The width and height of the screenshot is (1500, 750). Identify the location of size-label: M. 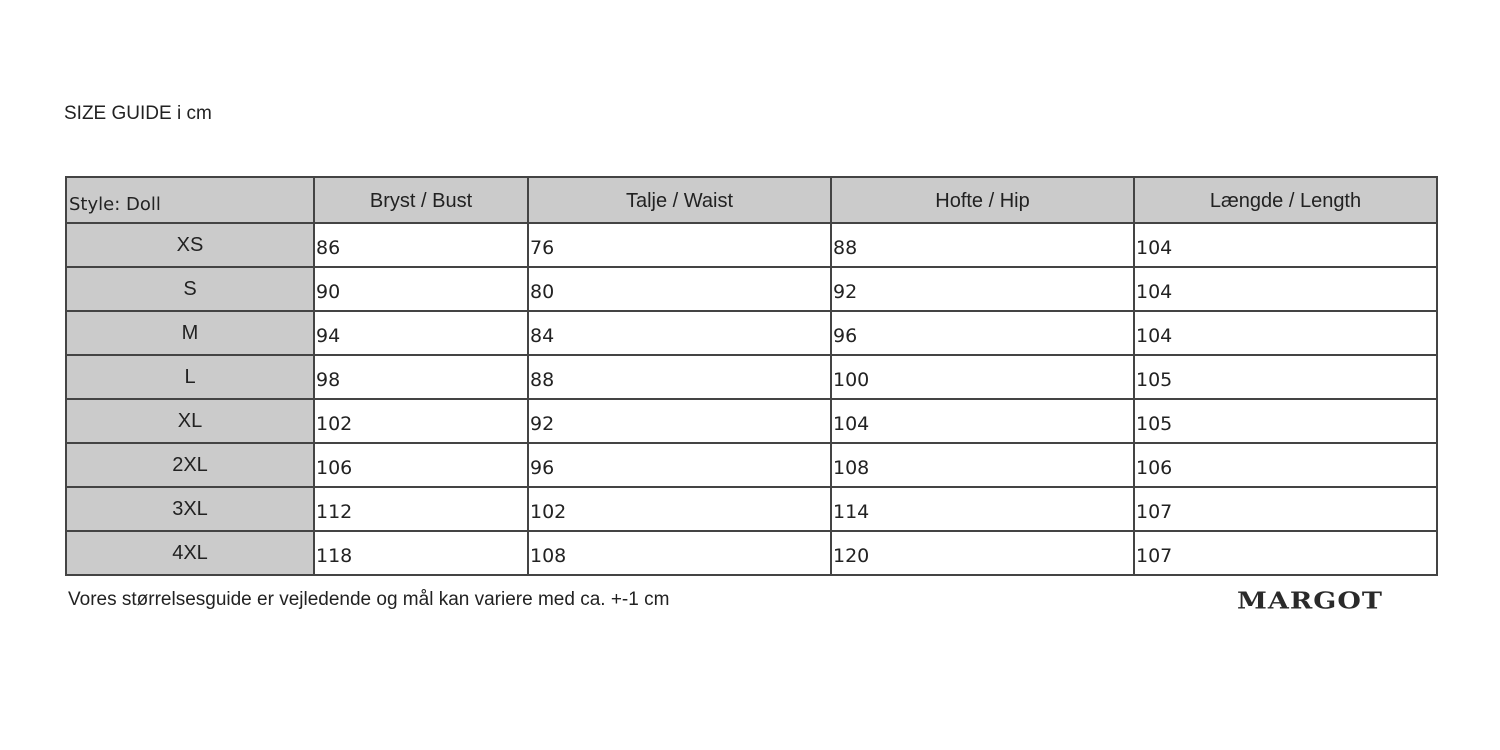
(190, 333).